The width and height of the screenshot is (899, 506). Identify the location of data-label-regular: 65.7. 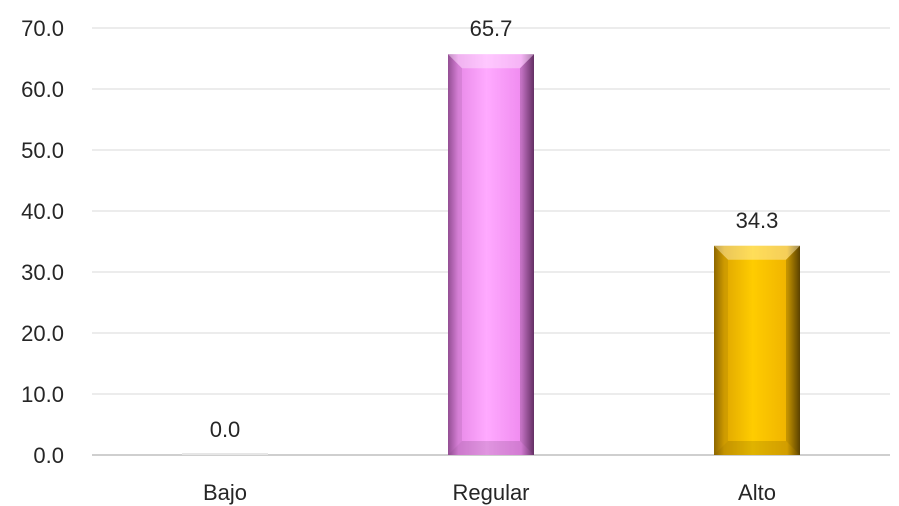
(491, 28).